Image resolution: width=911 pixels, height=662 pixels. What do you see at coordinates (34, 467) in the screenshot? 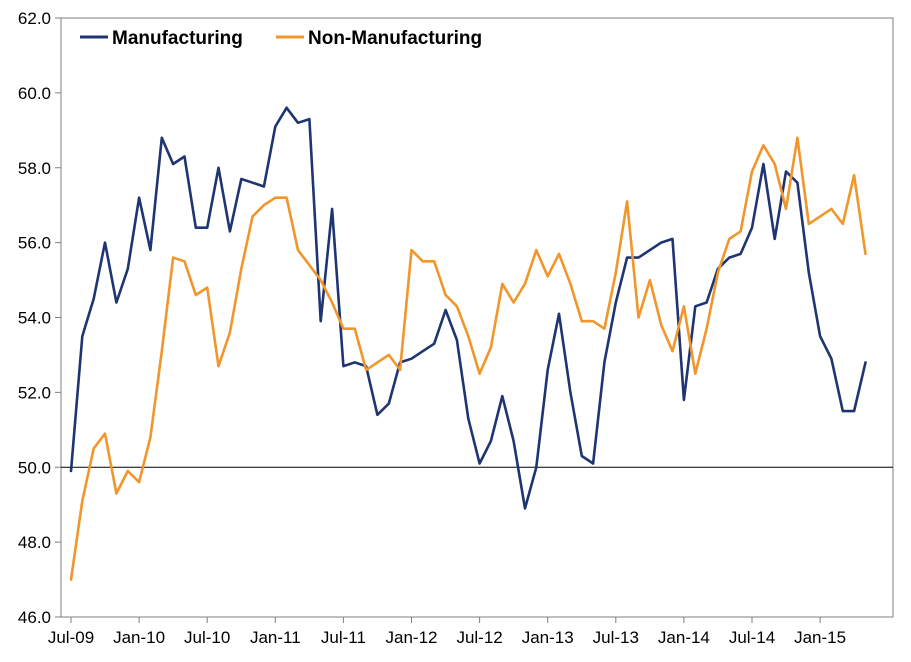
I see `y-tick-label: 50.0` at bounding box center [34, 467].